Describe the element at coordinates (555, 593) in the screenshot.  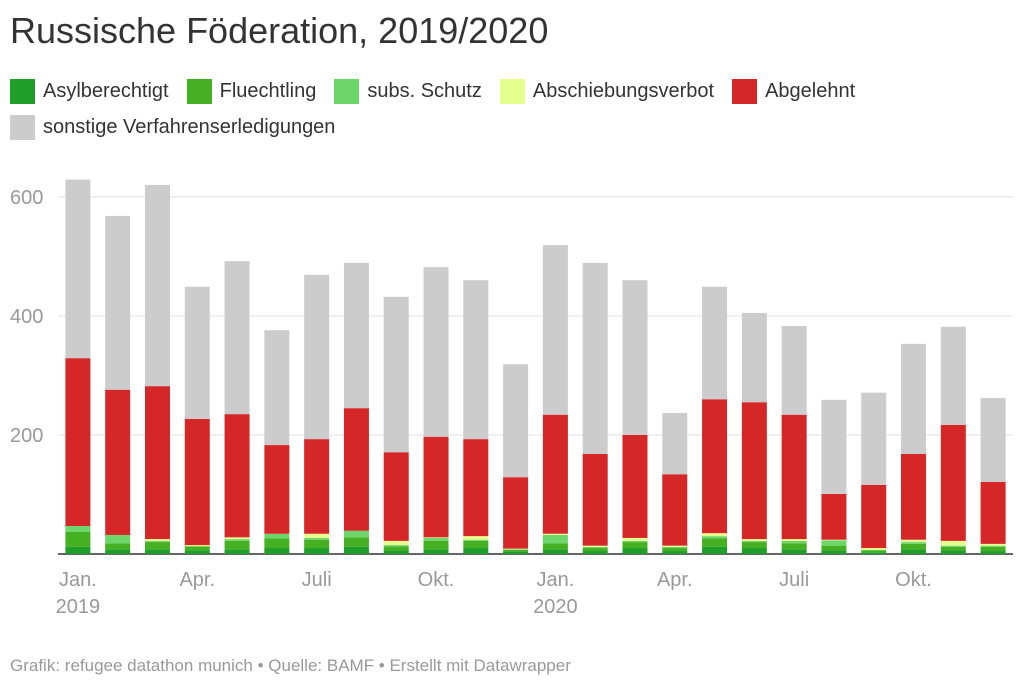
I see `x-tick-label: Jan. 2020` at that location.